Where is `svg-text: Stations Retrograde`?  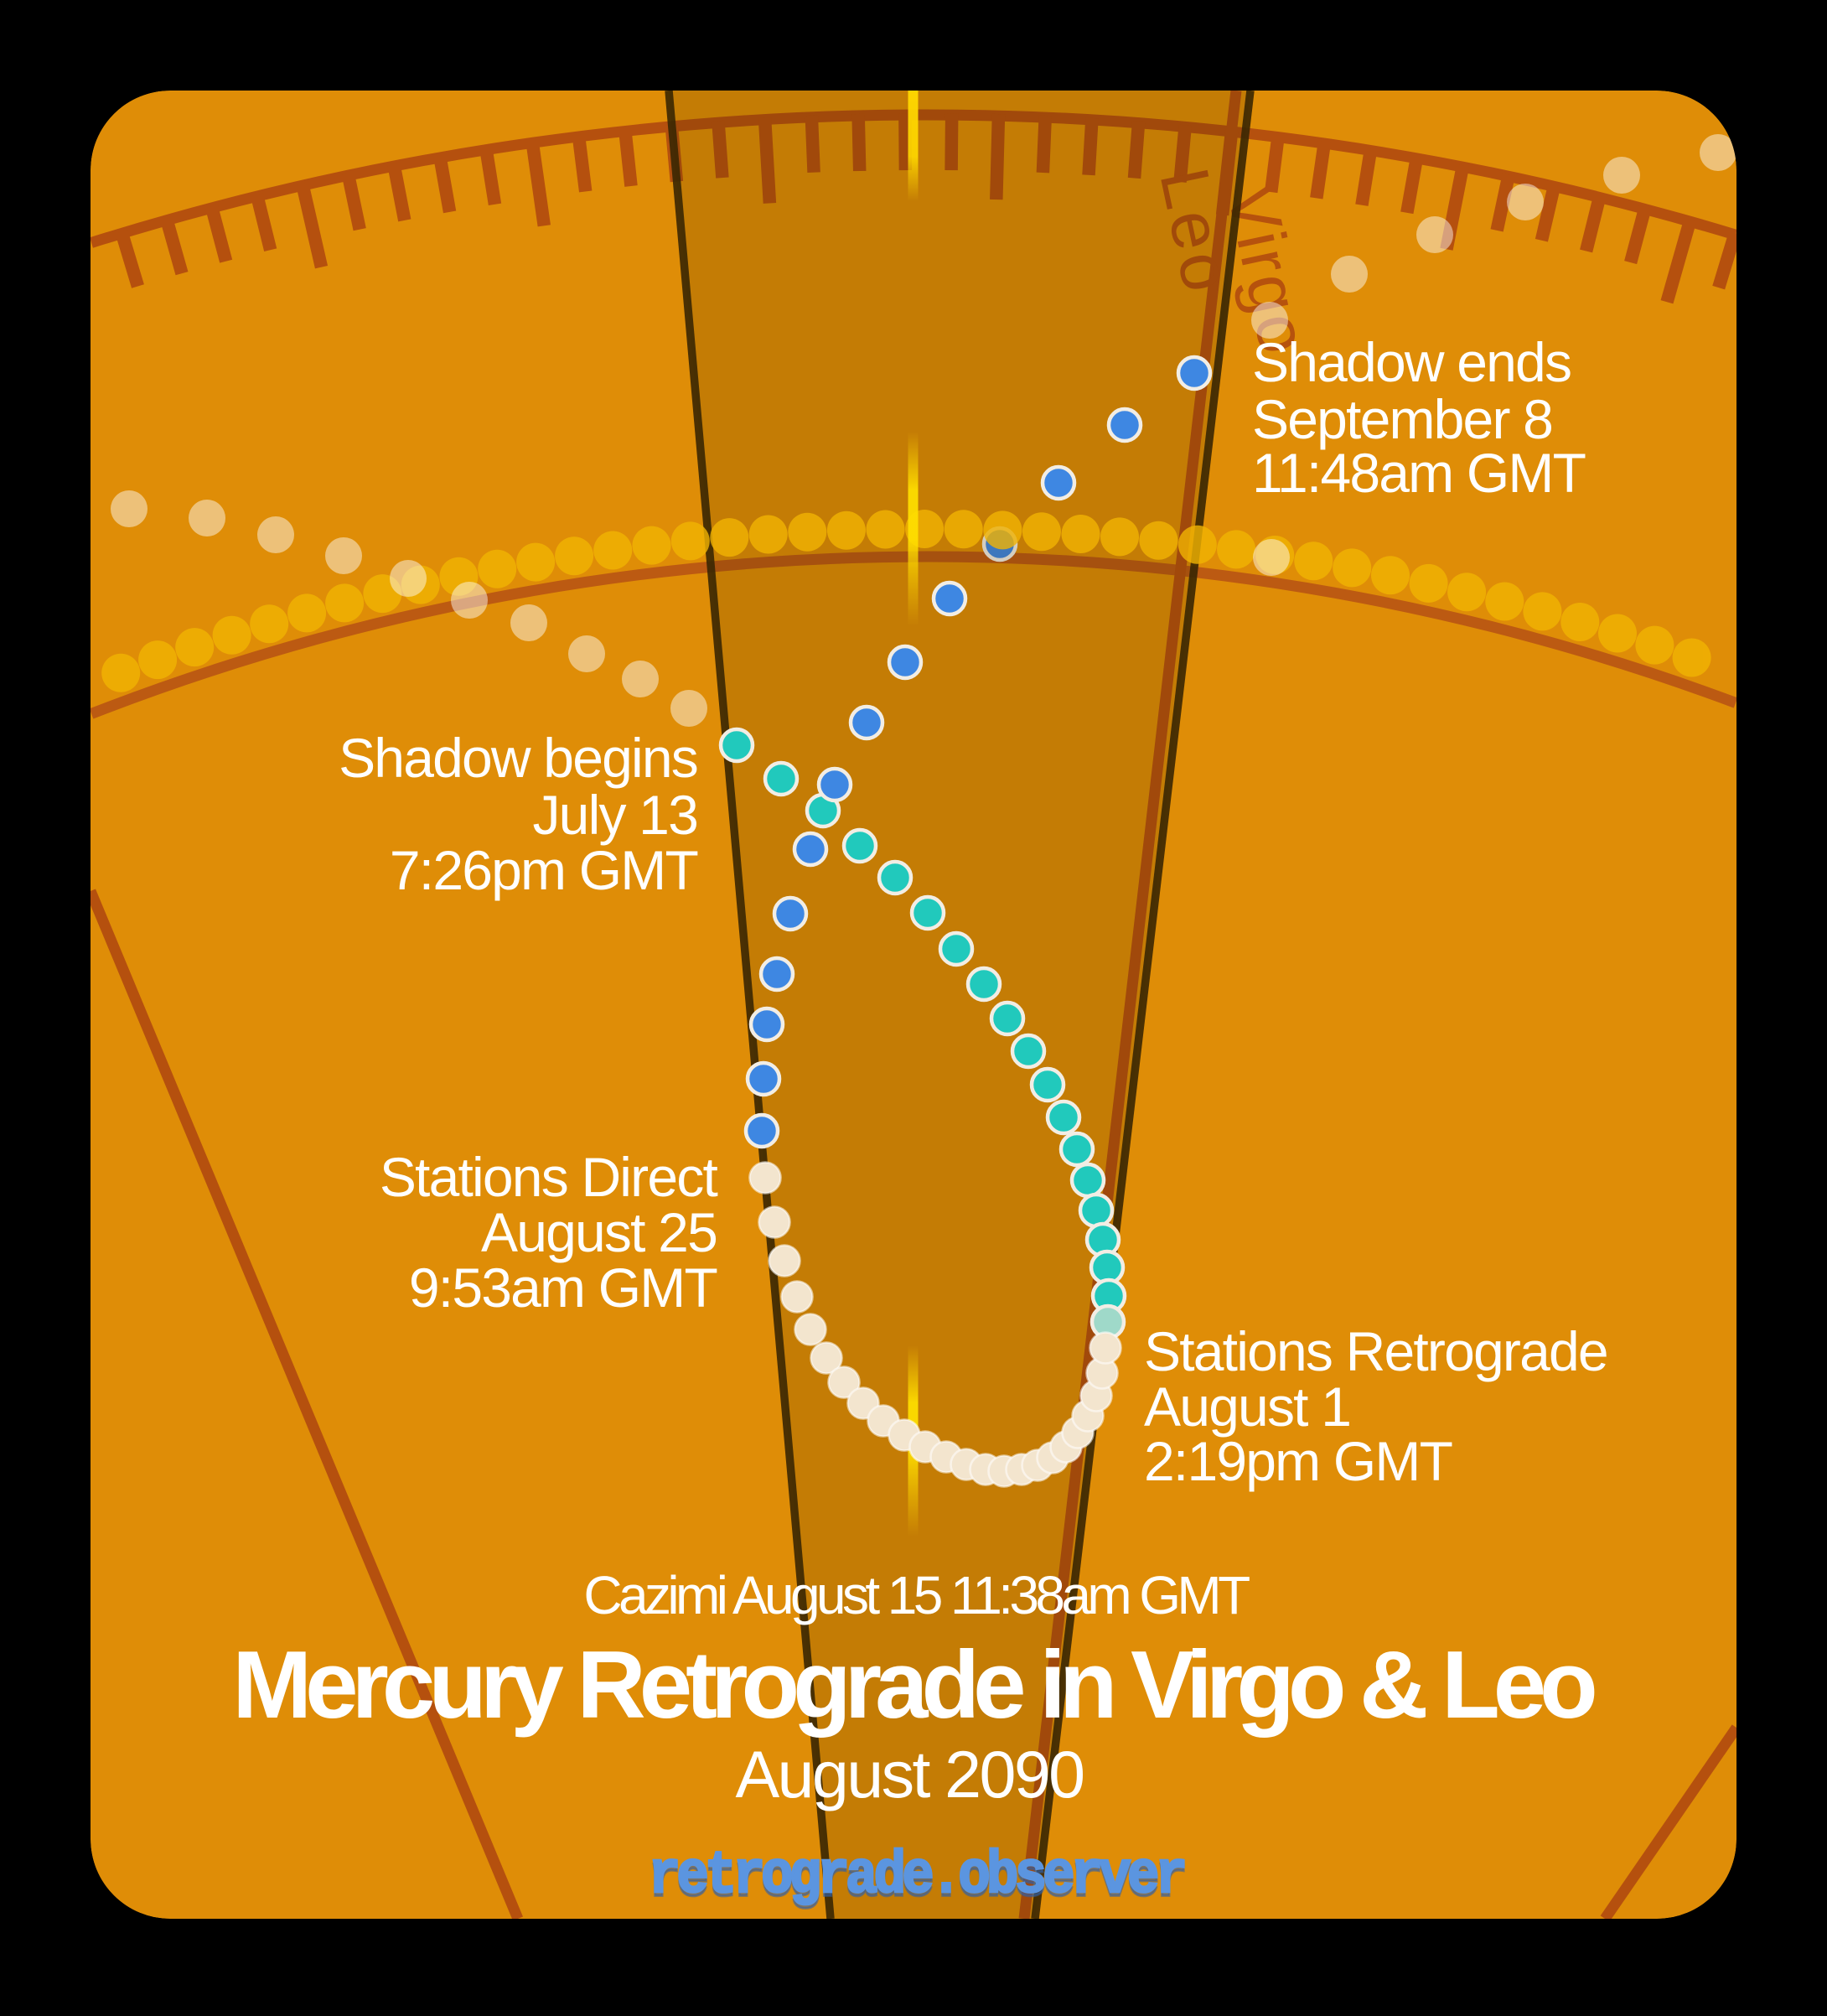
svg-text: Stations Retrograde is located at coordinates (1375, 1351).